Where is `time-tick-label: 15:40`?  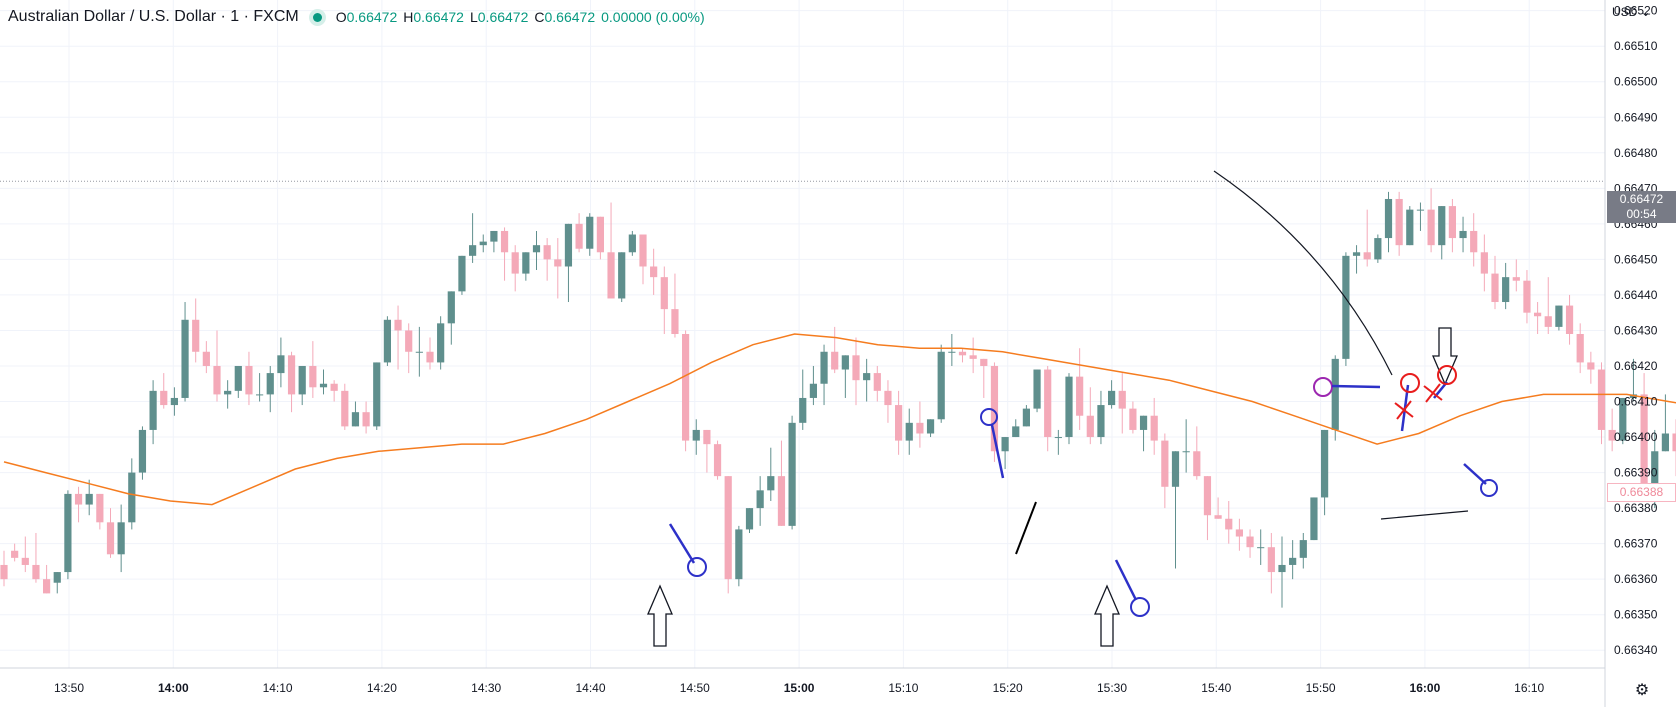
time-tick-label: 15:40 is located at coordinates (1216, 688).